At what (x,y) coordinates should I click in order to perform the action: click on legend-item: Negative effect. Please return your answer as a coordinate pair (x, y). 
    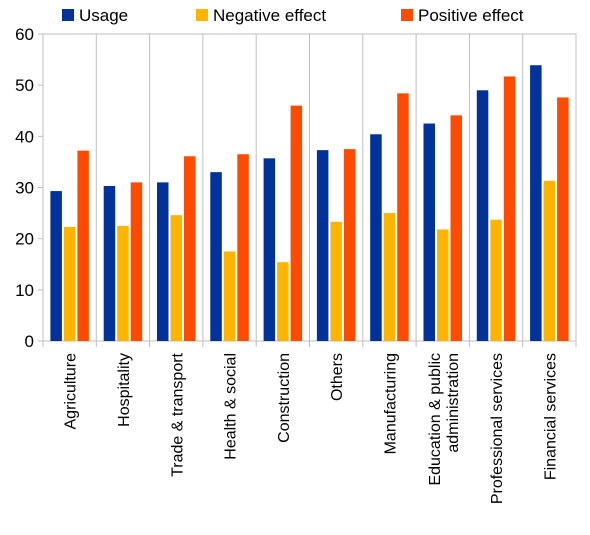
    Looking at the image, I should click on (261, 15).